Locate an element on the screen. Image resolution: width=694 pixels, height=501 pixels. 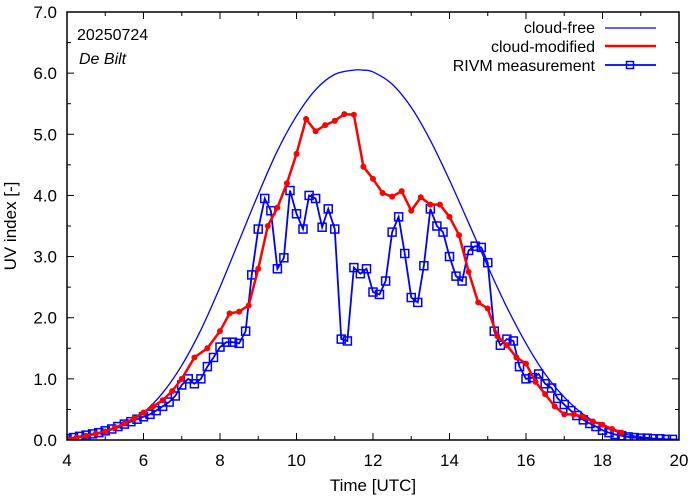
x-tick-label: 18 is located at coordinates (602, 460).